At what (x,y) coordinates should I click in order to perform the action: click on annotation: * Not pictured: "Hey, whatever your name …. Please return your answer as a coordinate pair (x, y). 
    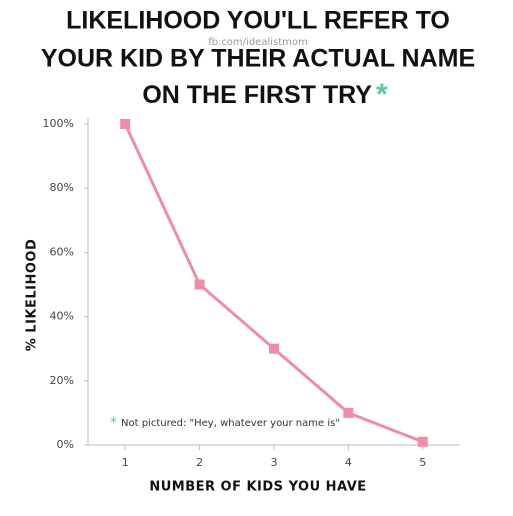
    Looking at the image, I should click on (225, 423).